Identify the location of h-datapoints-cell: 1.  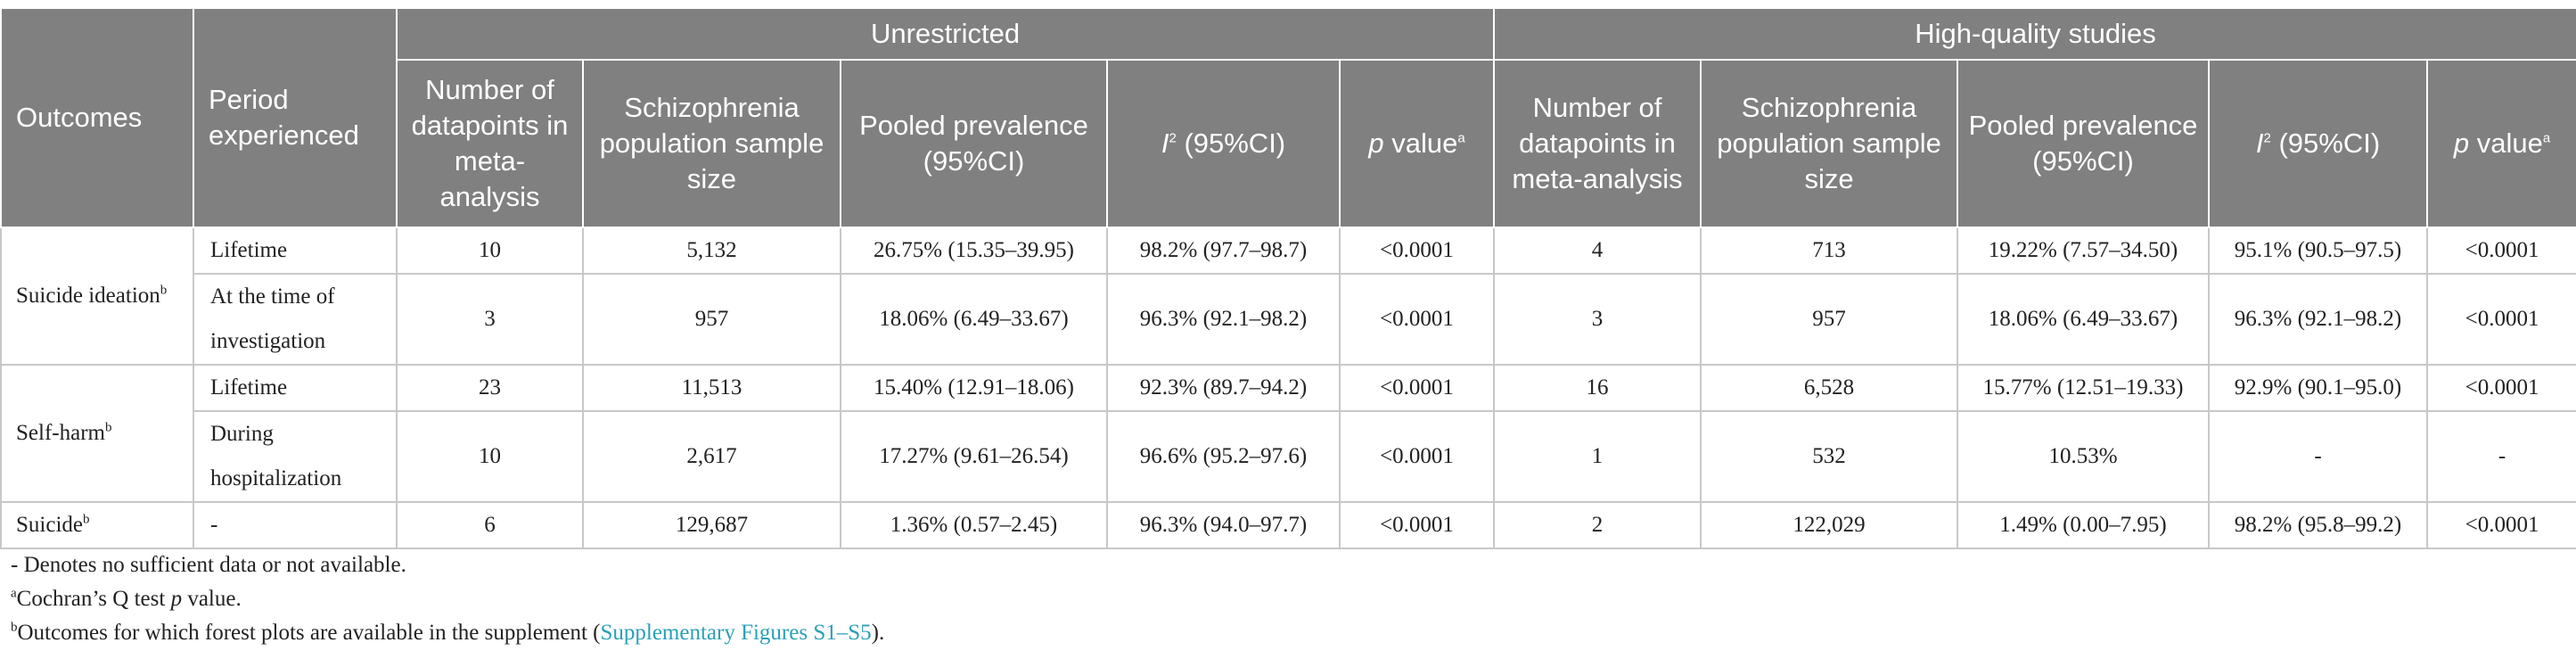
(1597, 456).